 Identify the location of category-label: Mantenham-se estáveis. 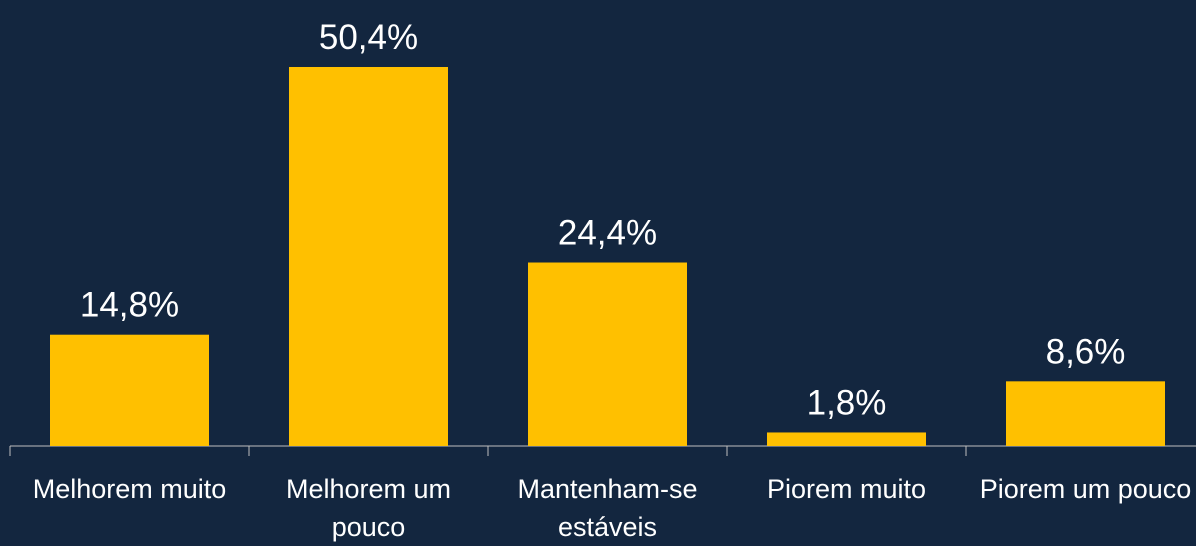
(608, 508).